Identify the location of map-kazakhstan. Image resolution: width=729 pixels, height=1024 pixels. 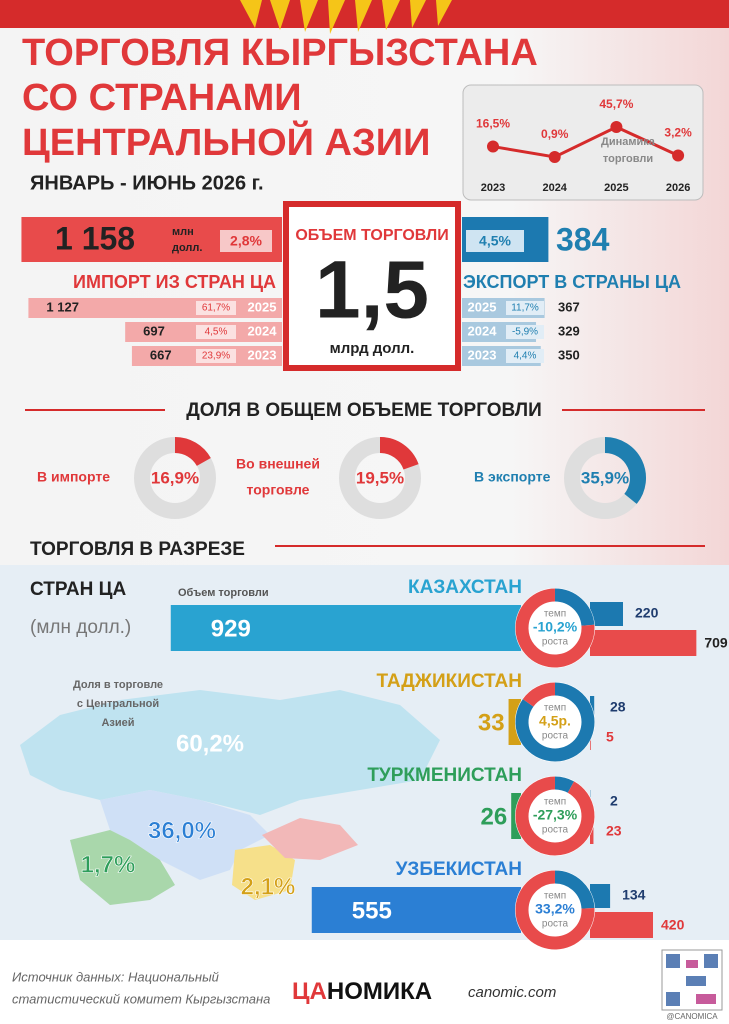
(230, 752).